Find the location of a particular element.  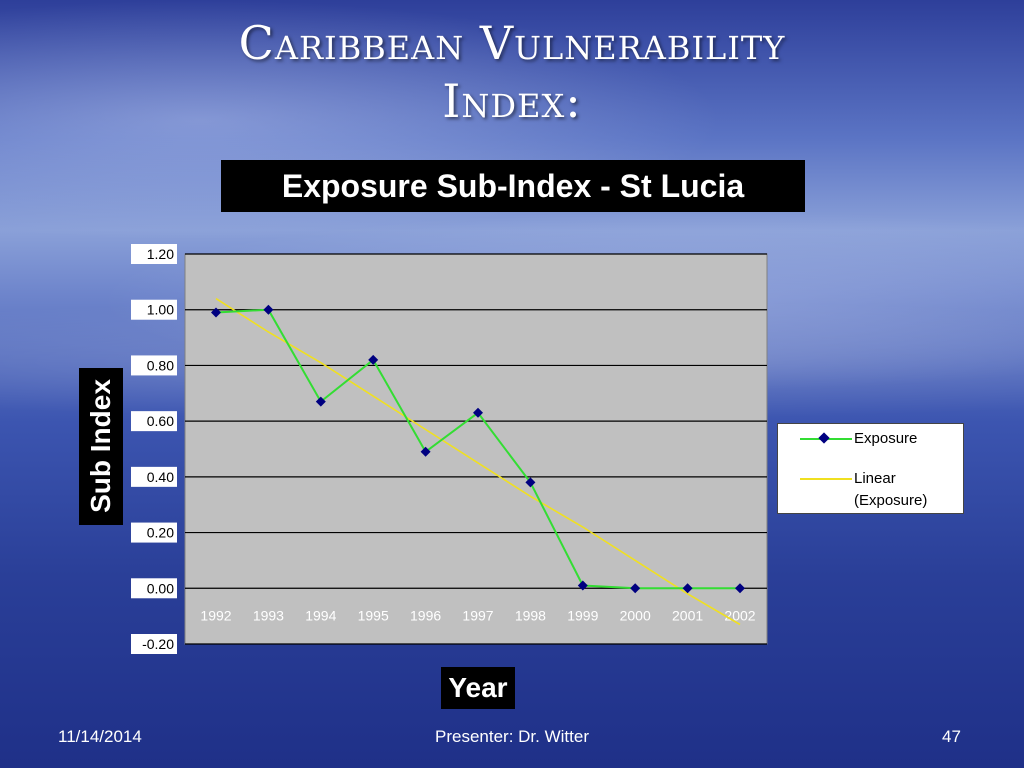

x-tick-label: 1998 is located at coordinates (530, 615).